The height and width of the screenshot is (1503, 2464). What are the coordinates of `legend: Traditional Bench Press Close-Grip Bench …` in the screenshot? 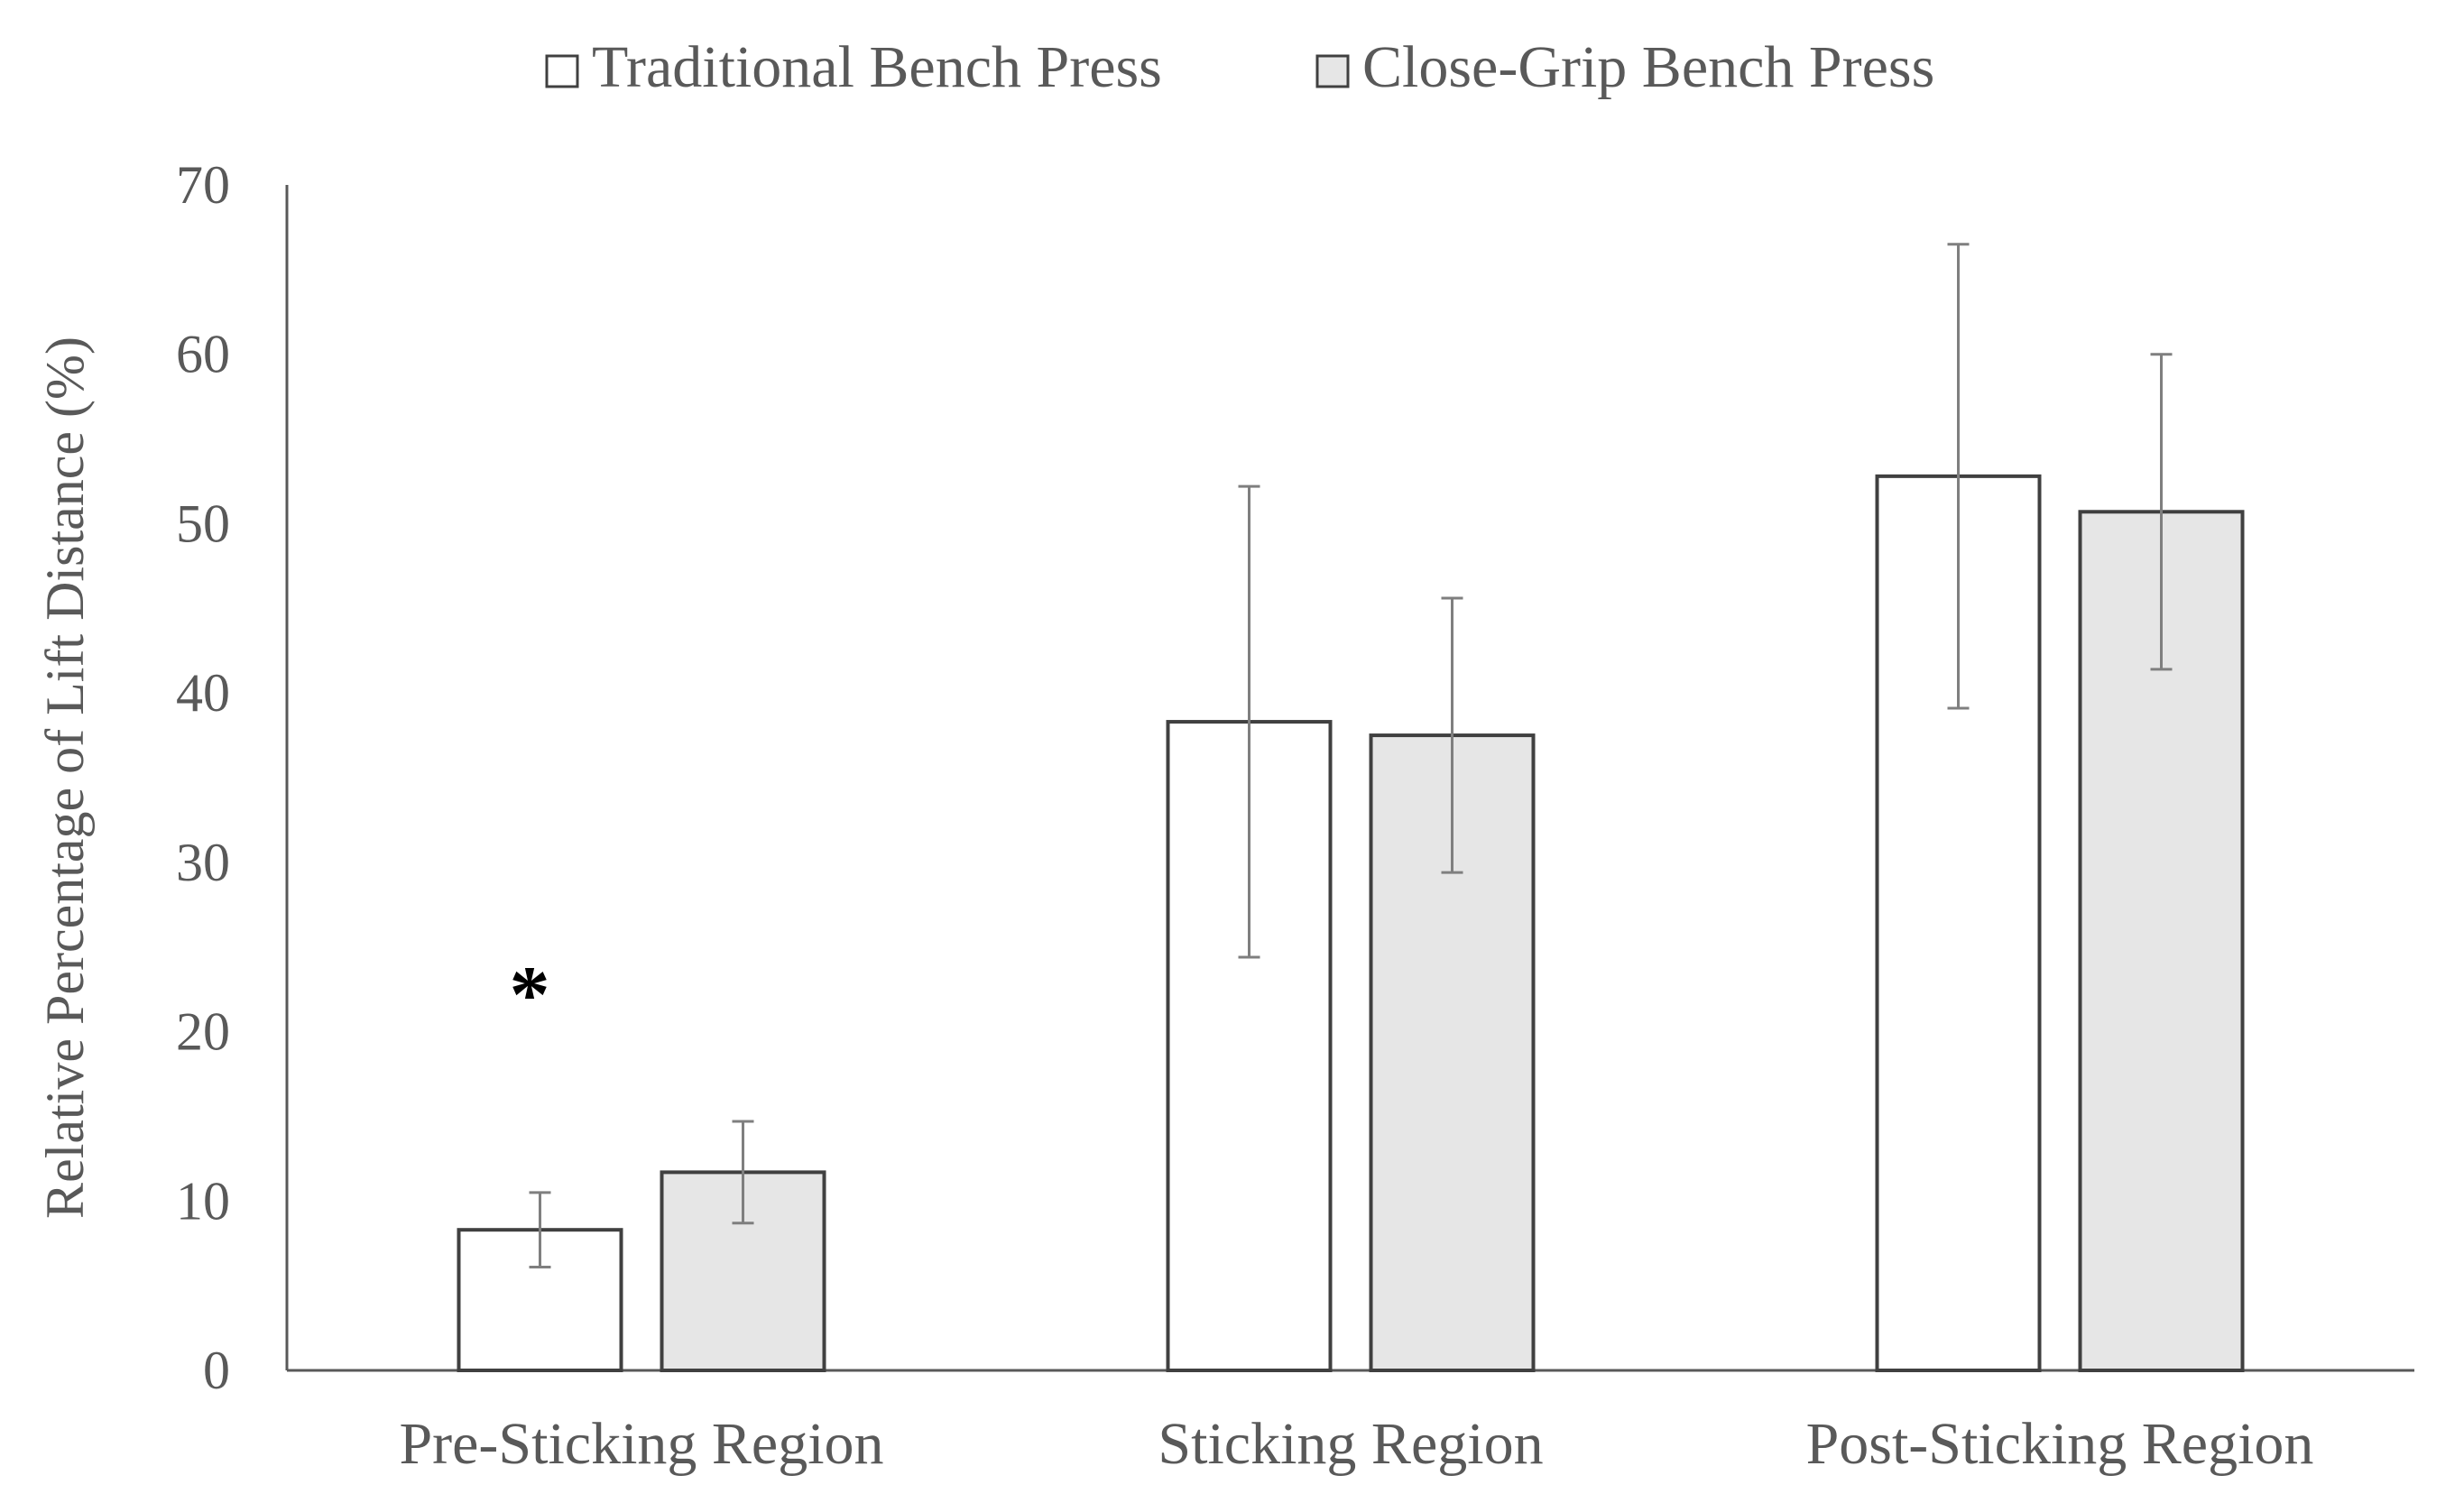 It's located at (1239, 67).